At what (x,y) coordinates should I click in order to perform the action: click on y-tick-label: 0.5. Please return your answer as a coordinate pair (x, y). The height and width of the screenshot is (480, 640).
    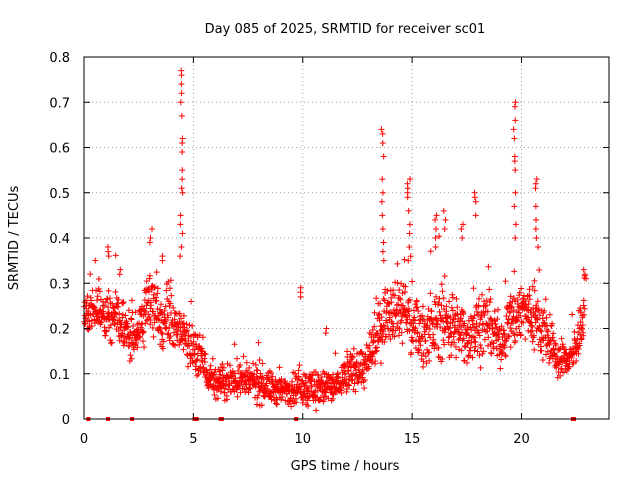
    Looking at the image, I should click on (59, 194).